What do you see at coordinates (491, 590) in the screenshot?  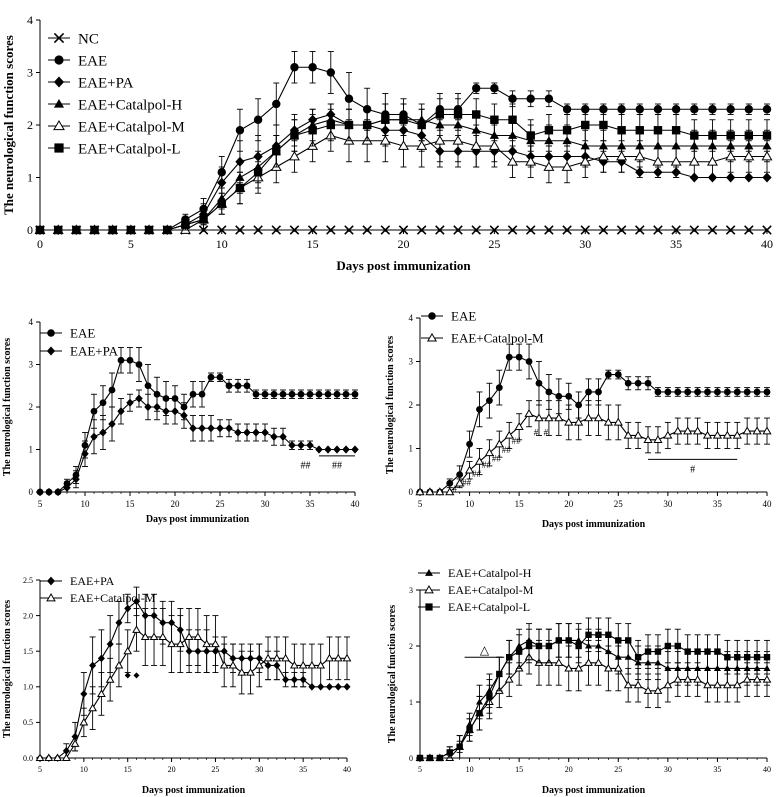 I see `legend-label: EAE+Catalpol-M` at bounding box center [491, 590].